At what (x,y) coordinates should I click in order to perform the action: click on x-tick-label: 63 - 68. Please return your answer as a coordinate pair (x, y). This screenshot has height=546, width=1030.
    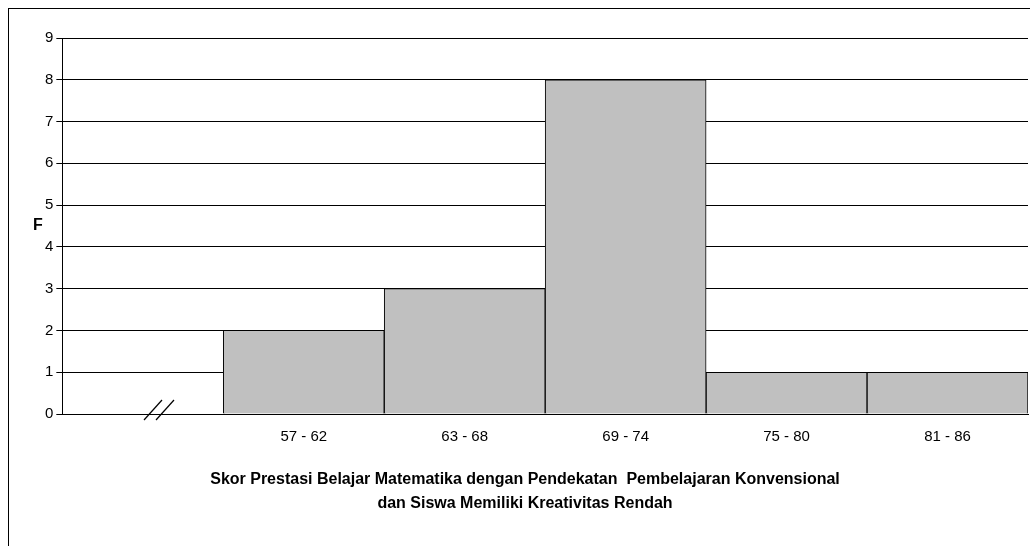
    Looking at the image, I should click on (465, 436).